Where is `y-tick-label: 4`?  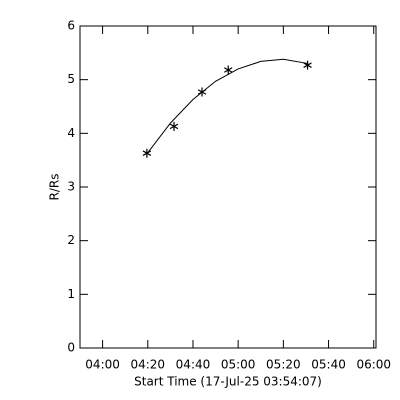
y-tick-label: 4 is located at coordinates (71, 133).